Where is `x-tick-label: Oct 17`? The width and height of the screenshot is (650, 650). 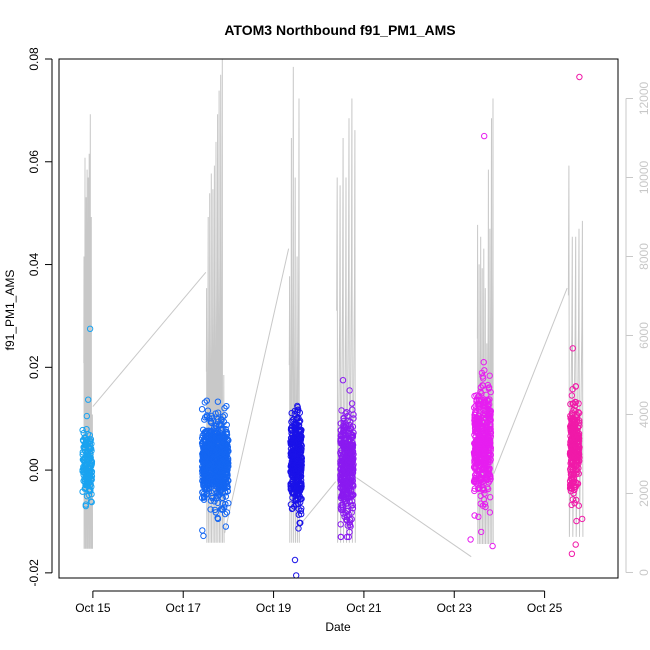 x-tick-label: Oct 17 is located at coordinates (184, 608).